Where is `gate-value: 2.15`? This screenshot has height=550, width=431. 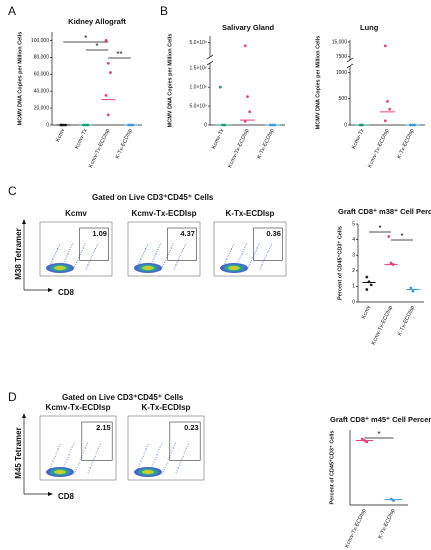 gate-value: 2.15 is located at coordinates (103, 427).